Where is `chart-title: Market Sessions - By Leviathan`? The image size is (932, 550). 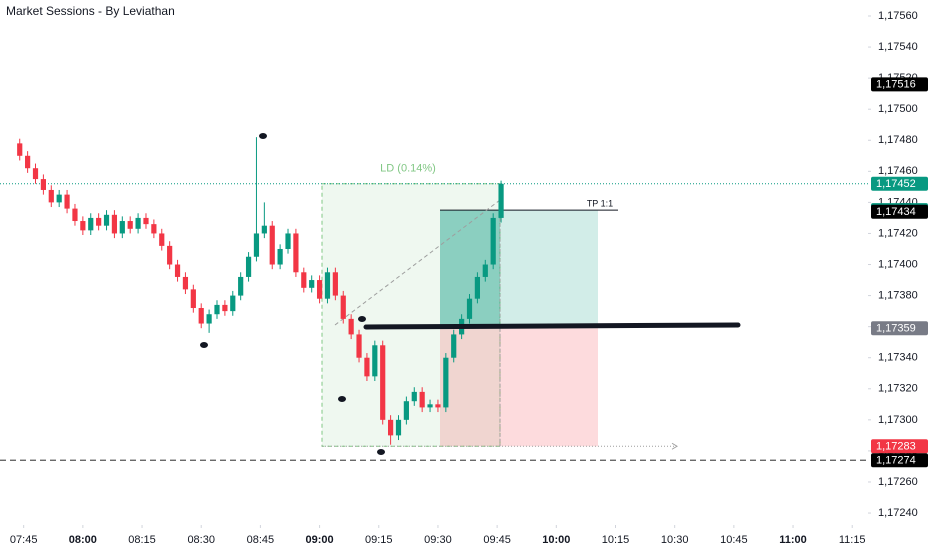
chart-title: Market Sessions - By Leviathan is located at coordinates (90, 11).